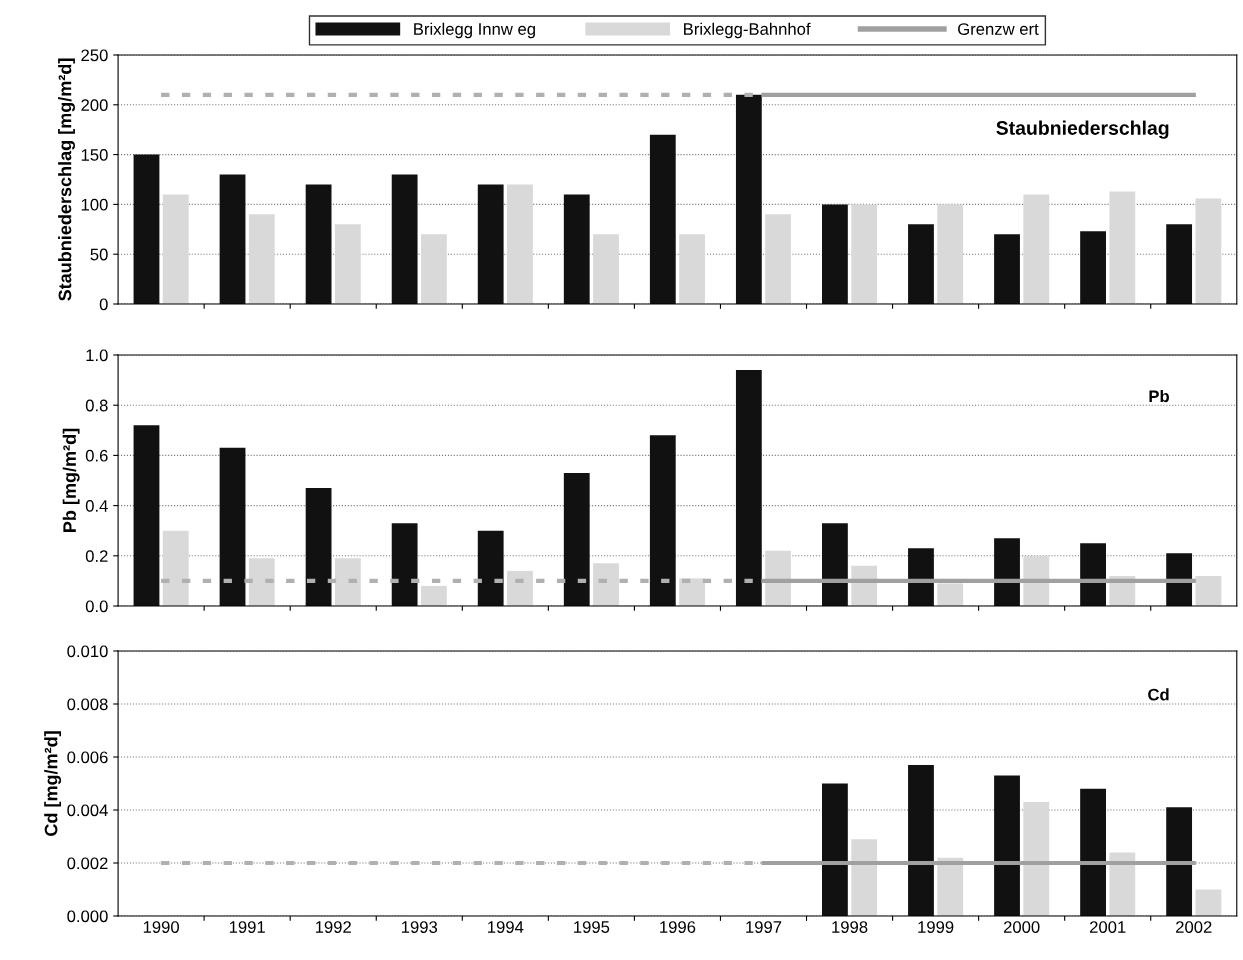 The height and width of the screenshot is (960, 1243). Describe the element at coordinates (96, 556) in the screenshot. I see `y-tick-label: 0.2` at that location.